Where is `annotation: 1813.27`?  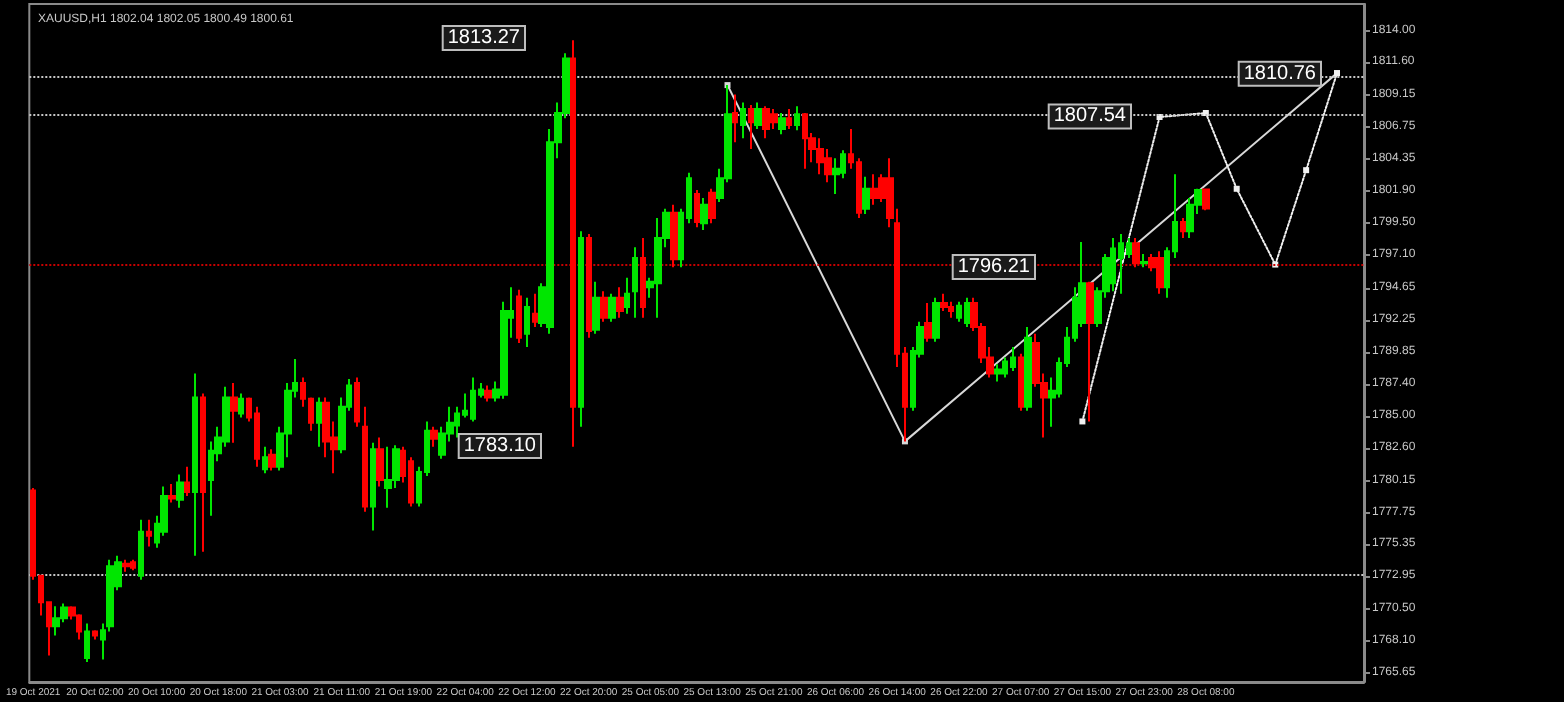 annotation: 1813.27 is located at coordinates (484, 38).